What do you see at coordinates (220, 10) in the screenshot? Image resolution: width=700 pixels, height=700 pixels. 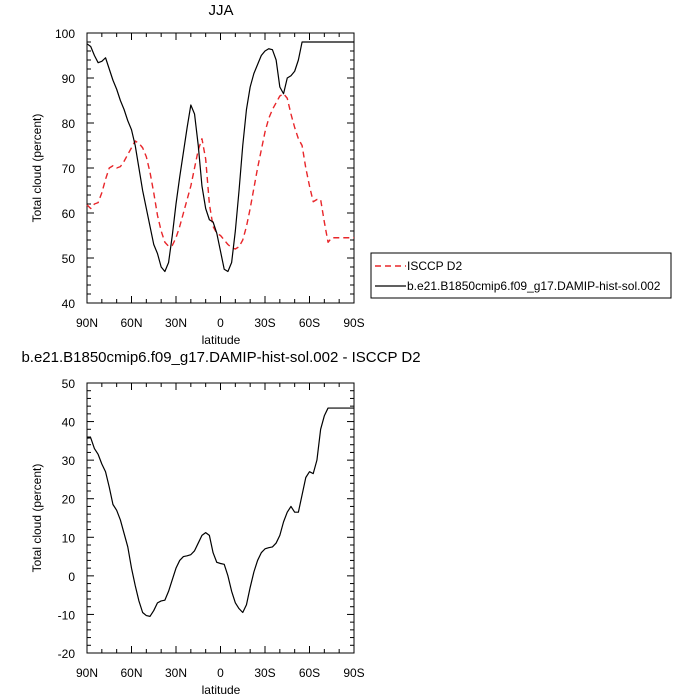 I see `top-panel-title: JJA` at bounding box center [220, 10].